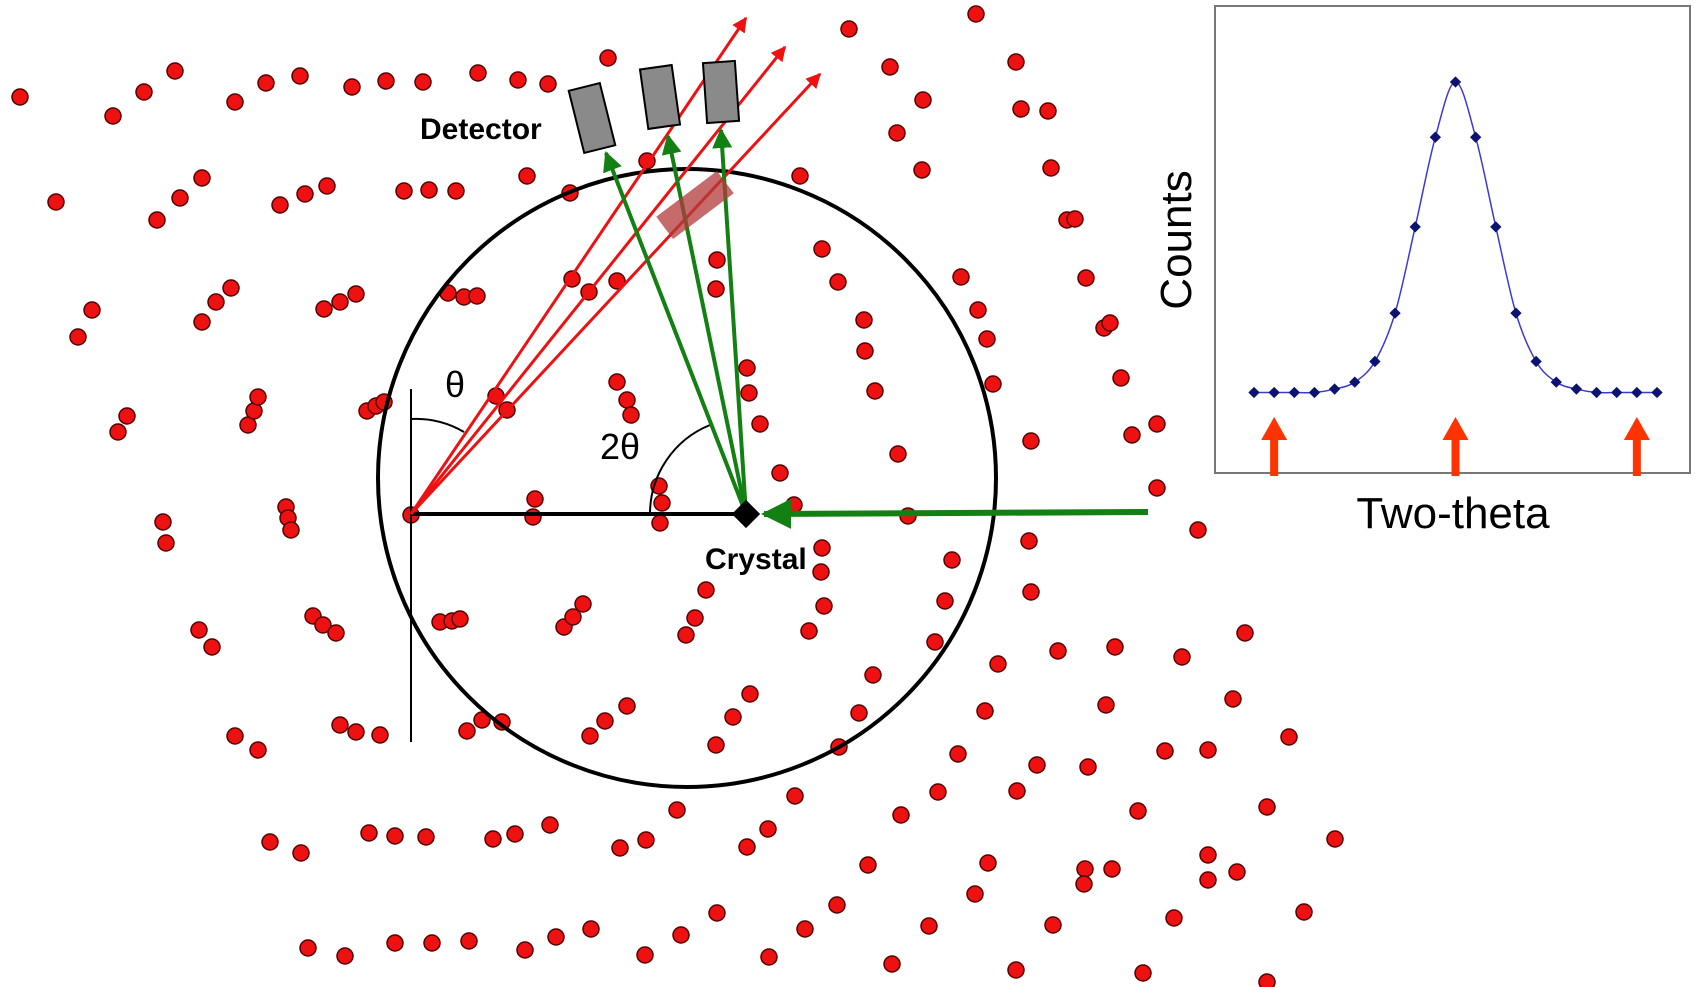 The width and height of the screenshot is (1695, 987). What do you see at coordinates (620, 446) in the screenshot?
I see `two-theta-label: 2θ` at bounding box center [620, 446].